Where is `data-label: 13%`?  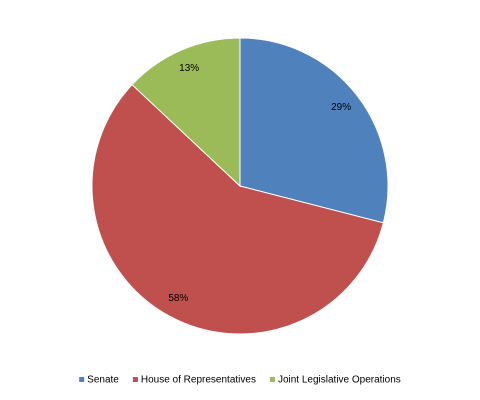
data-label: 13% is located at coordinates (189, 68).